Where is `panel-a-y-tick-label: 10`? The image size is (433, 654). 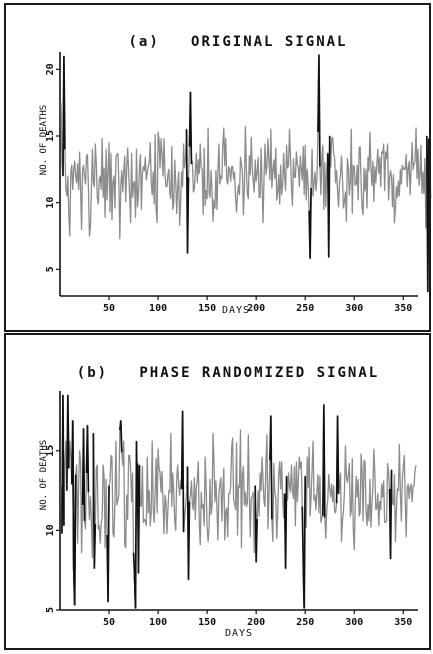
panel-a-y-tick-label: 10 is located at coordinates (50, 203).